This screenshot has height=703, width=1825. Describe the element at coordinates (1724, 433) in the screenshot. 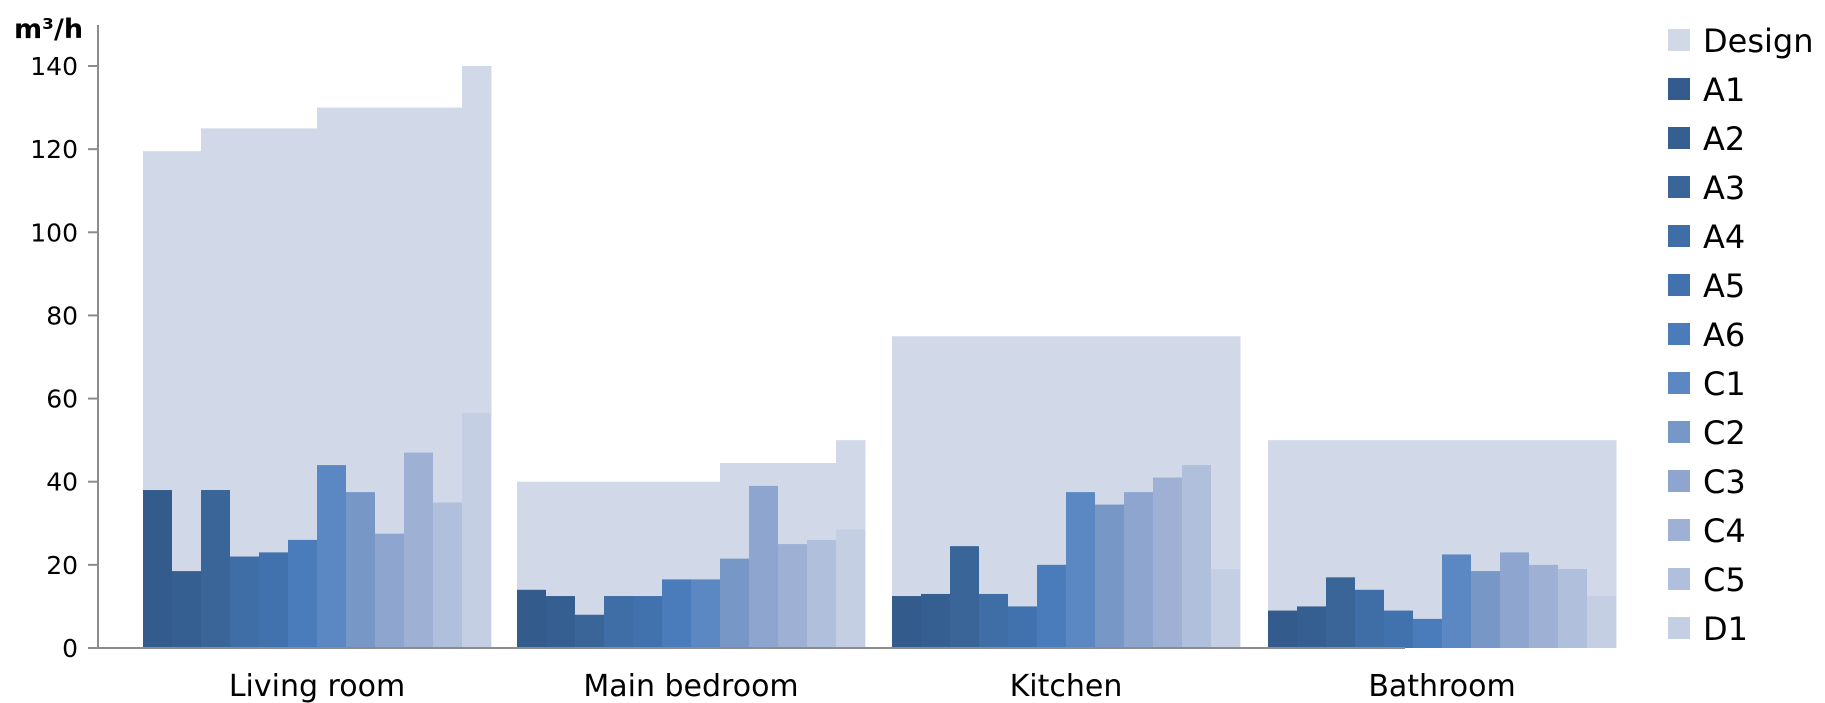

I see `legend-label: C2` at that location.